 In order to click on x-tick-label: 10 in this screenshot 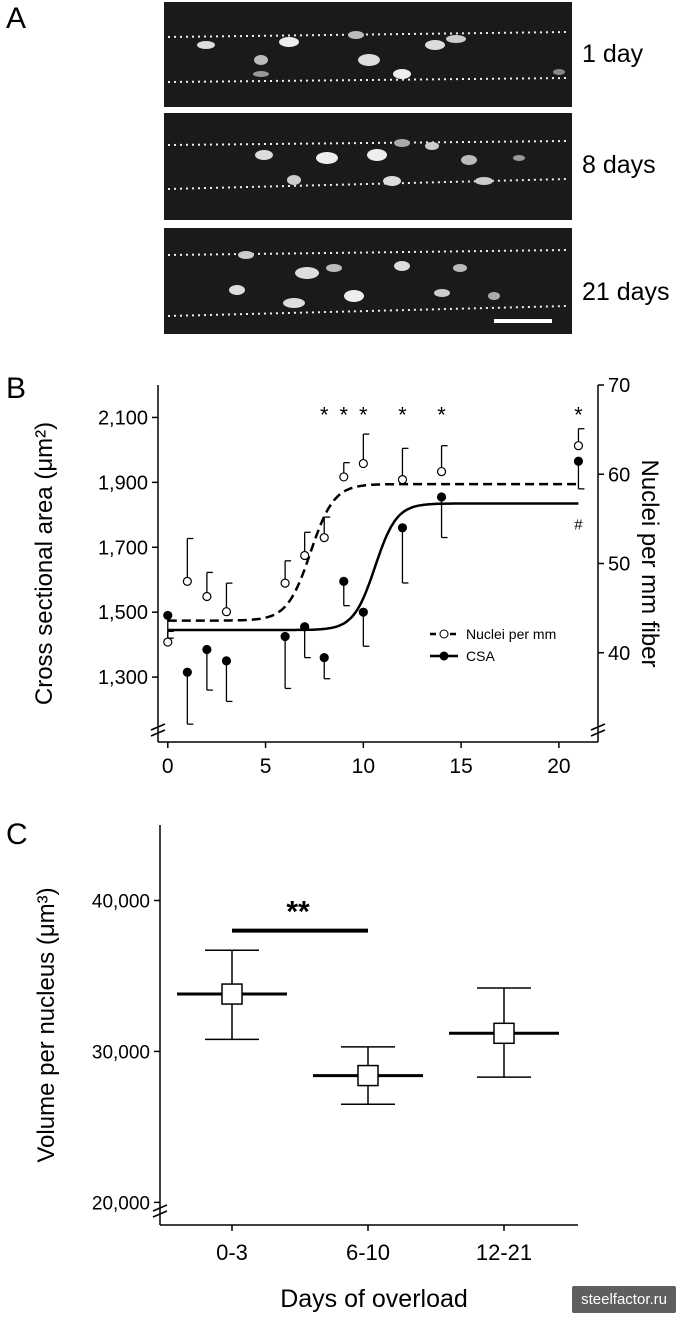, I will do `click(363, 766)`.